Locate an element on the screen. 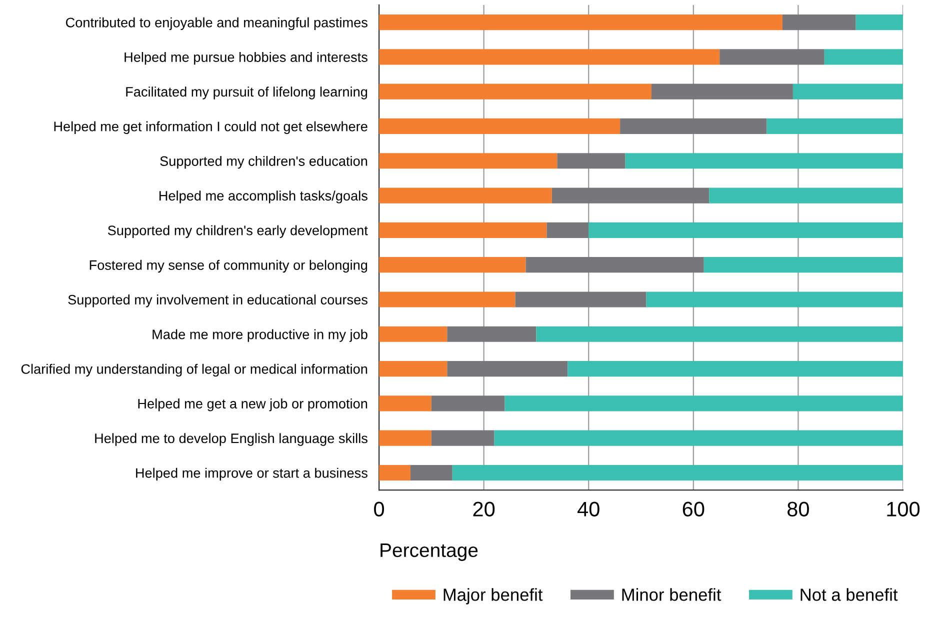 The image size is (929, 618). y-tick-label: Clarified my understanding of legal or medical information is located at coordinates (194, 370).